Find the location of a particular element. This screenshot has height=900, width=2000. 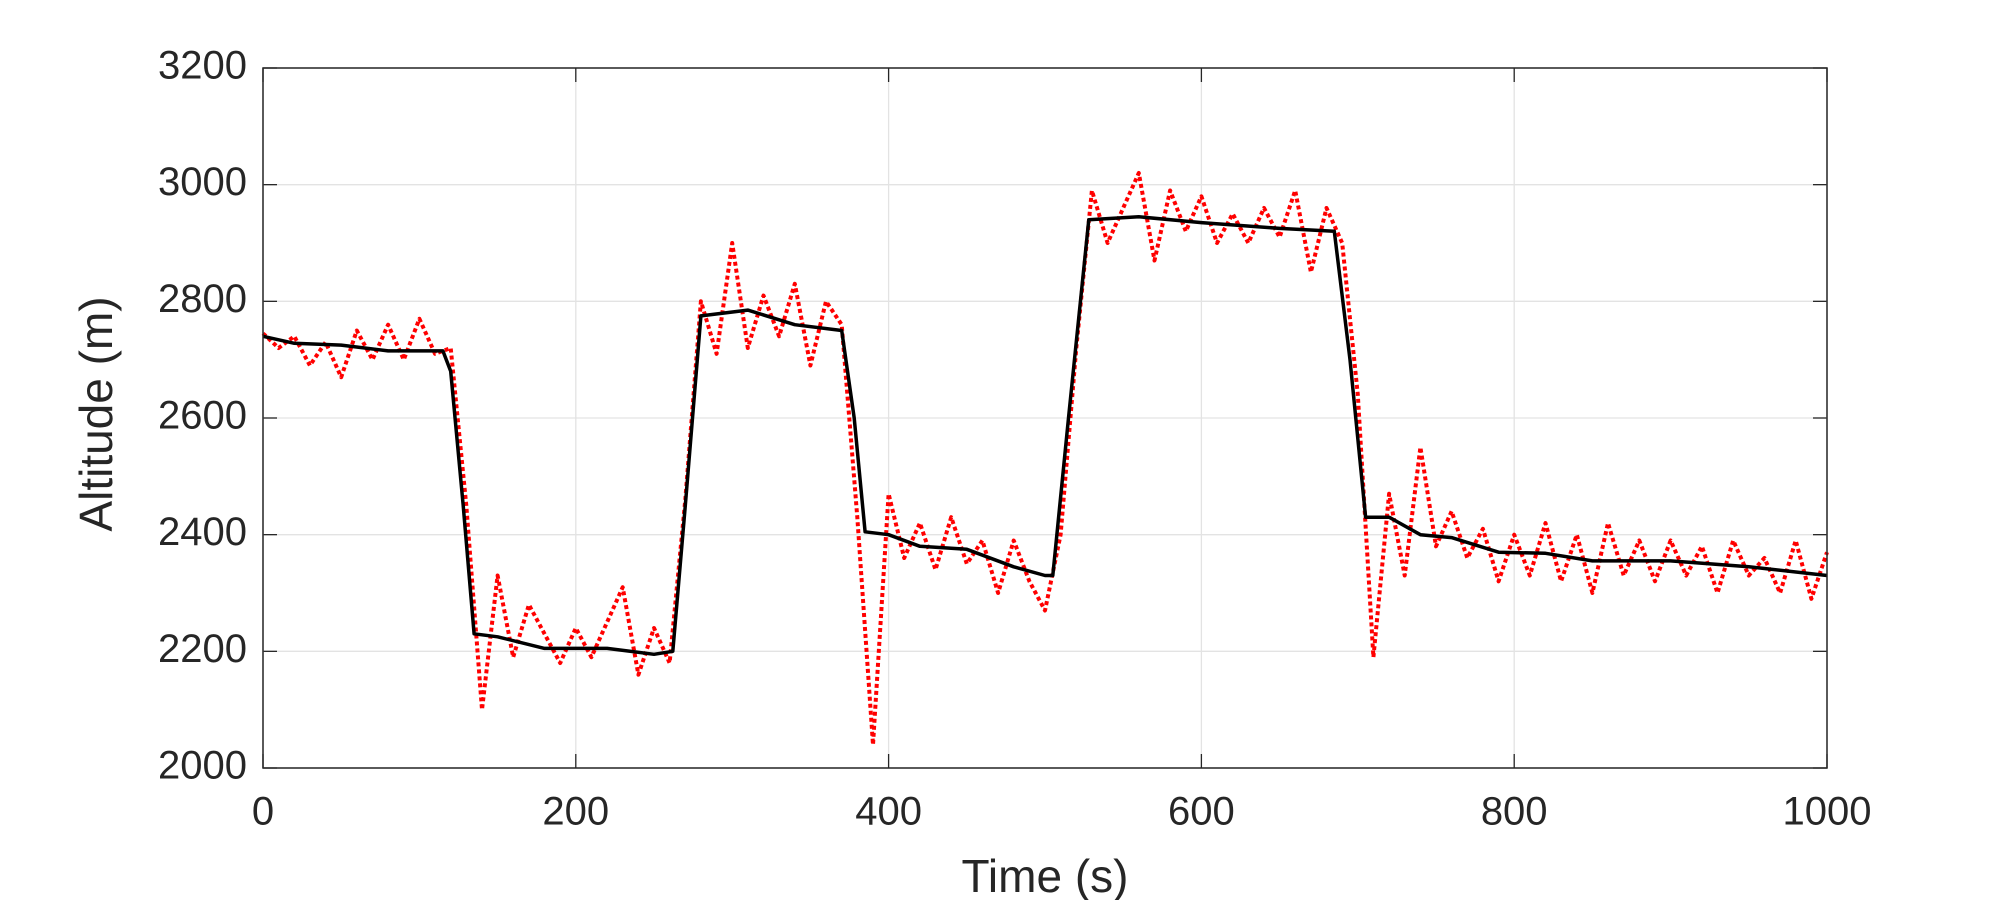

y-tick-label: 2800 is located at coordinates (202, 299).